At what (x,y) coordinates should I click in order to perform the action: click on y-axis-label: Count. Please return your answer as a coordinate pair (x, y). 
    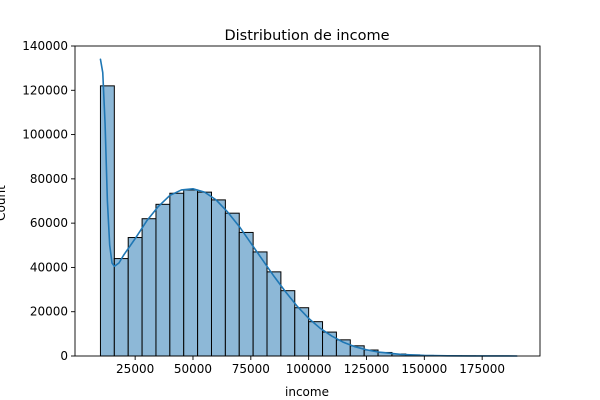
    Looking at the image, I should click on (4, 203).